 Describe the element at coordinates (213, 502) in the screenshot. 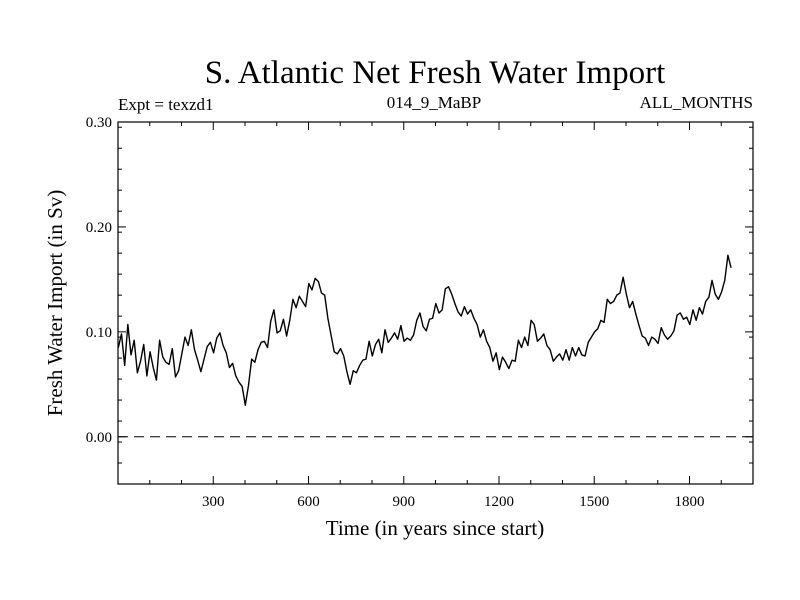

I see `x-tick-label: 300` at that location.